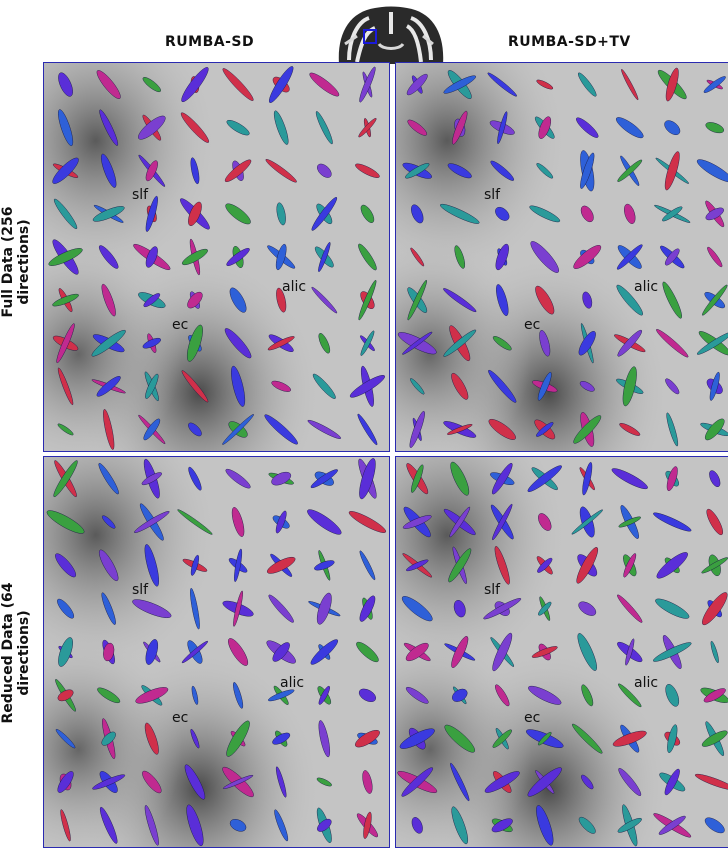 The height and width of the screenshot is (848, 728). What do you see at coordinates (492, 590) in the screenshot?
I see `region-label-slf: slf` at bounding box center [492, 590].